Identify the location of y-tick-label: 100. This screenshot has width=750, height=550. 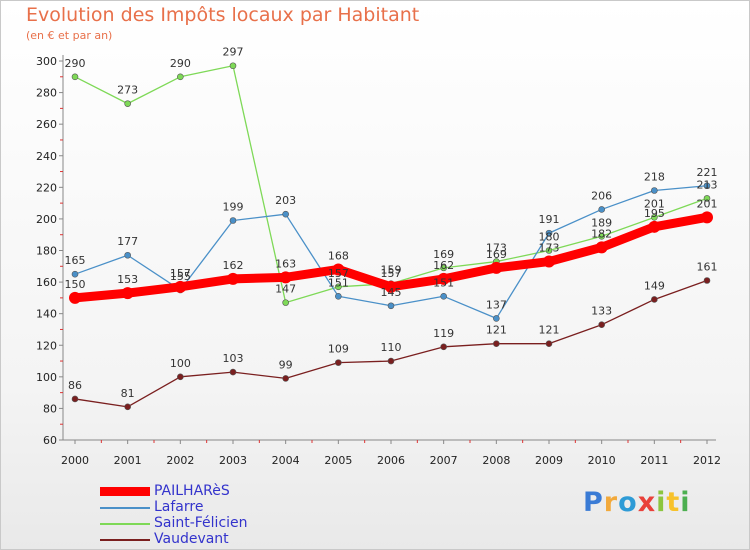
(46, 377).